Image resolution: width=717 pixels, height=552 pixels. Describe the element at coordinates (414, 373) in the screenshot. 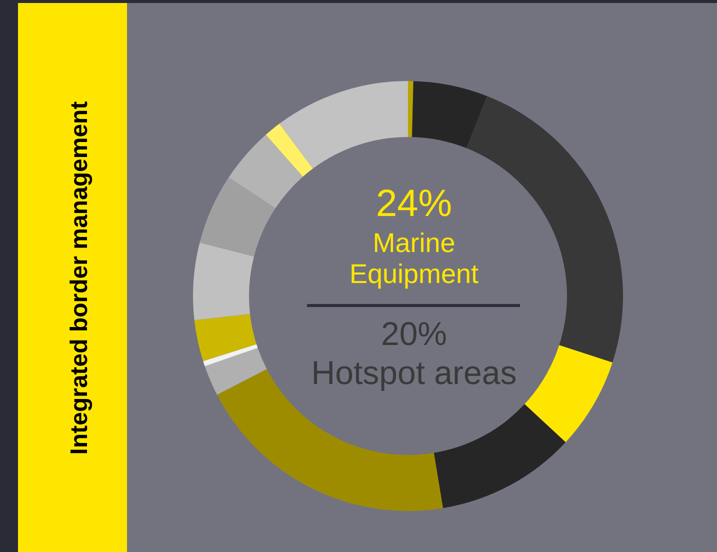

I see `text: Hotspot areas` at that location.